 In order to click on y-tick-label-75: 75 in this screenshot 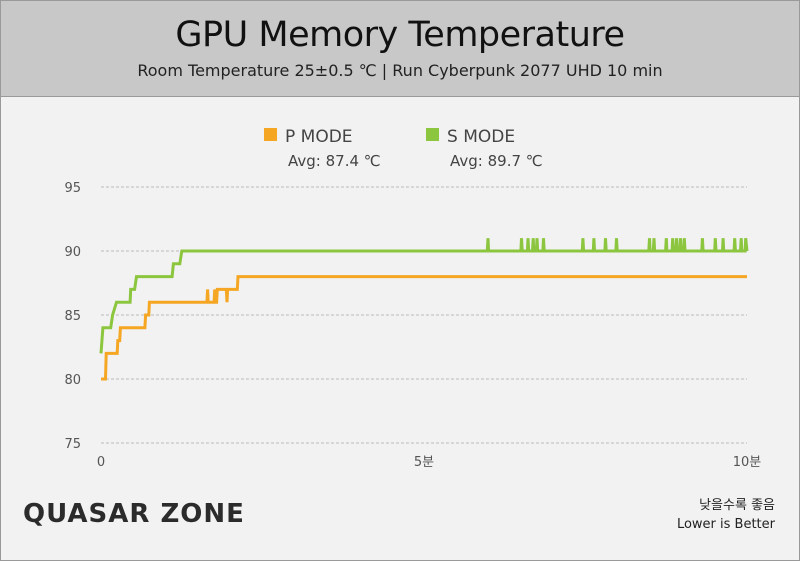, I will do `click(72, 444)`.